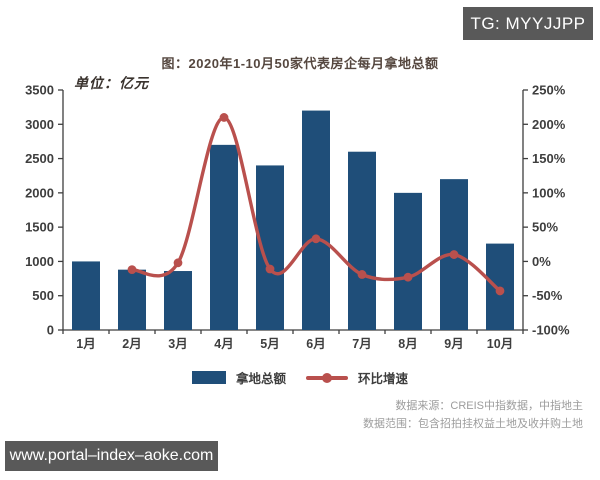  What do you see at coordinates (39, 192) in the screenshot?
I see `left-axis-tick-label: 2000` at bounding box center [39, 192].